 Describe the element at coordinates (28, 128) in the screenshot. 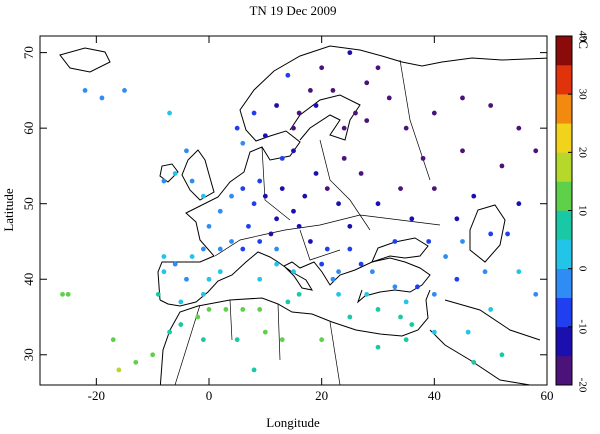

I see `y-tick-label: 60` at that location.